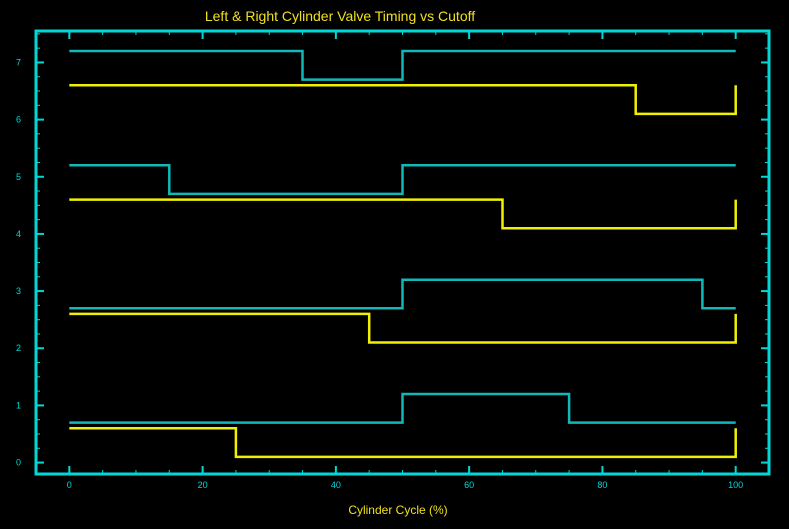 The image size is (789, 529). Describe the element at coordinates (336, 485) in the screenshot. I see `x-tick-label: 40` at that location.